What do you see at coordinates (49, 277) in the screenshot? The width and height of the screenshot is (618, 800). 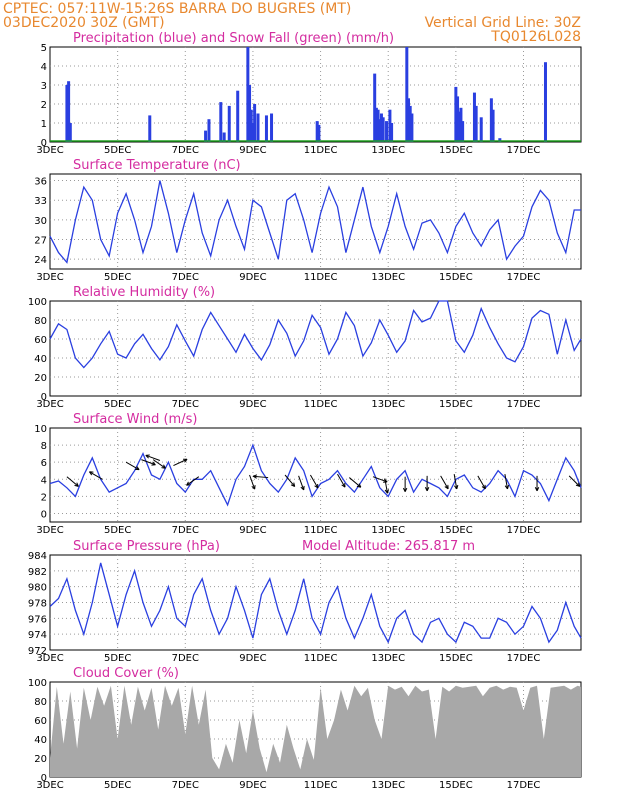 I see `x-tick-label: 3DEC` at bounding box center [49, 277].